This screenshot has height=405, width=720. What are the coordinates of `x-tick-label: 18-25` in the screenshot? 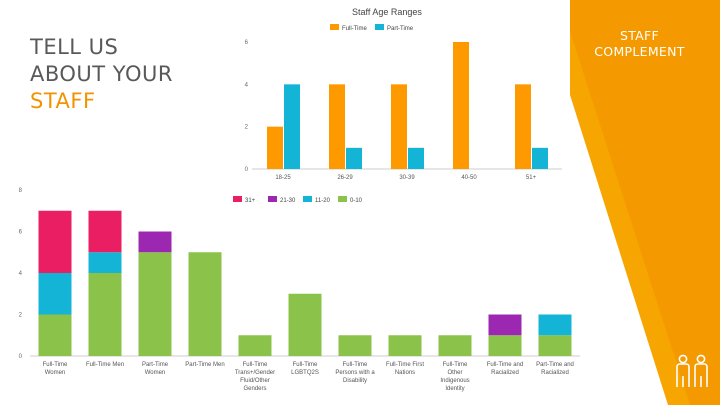 It's located at (283, 178).